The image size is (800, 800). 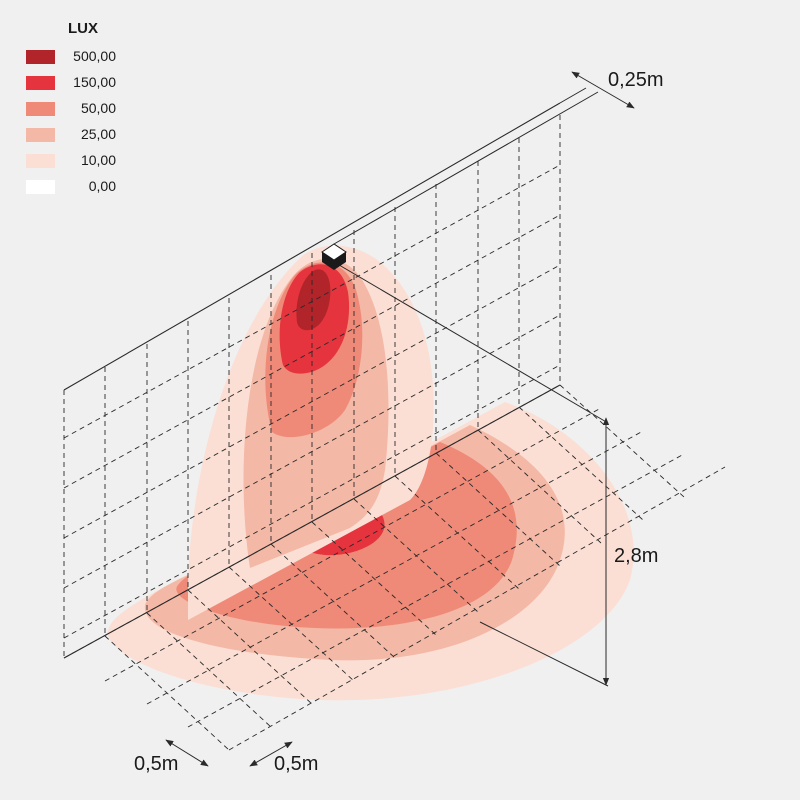 What do you see at coordinates (71, 87) in the screenshot?
I see `legend-item-150: 150,00` at bounding box center [71, 87].